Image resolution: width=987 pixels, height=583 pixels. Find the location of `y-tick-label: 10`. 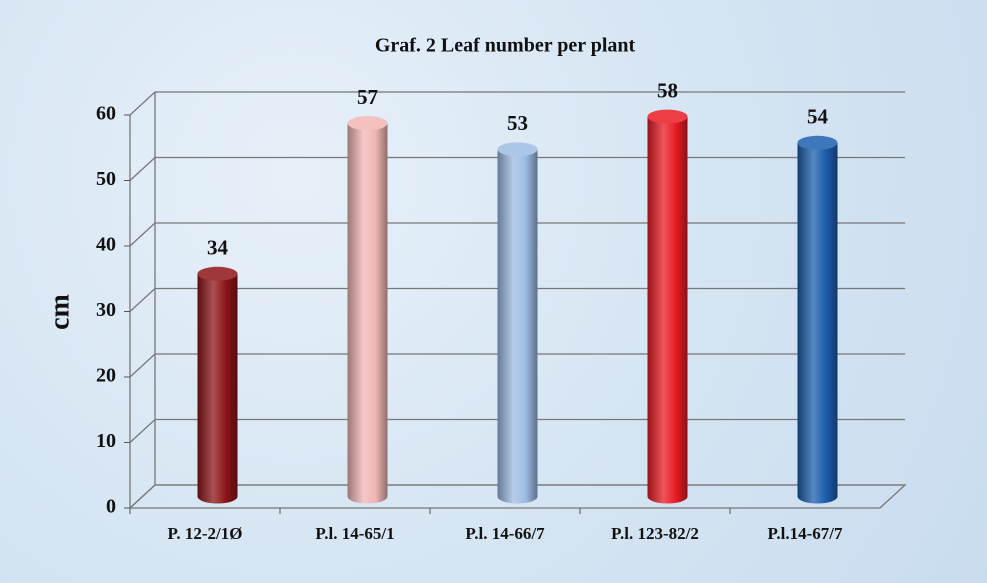

y-tick-label: 10 is located at coordinates (106, 441).